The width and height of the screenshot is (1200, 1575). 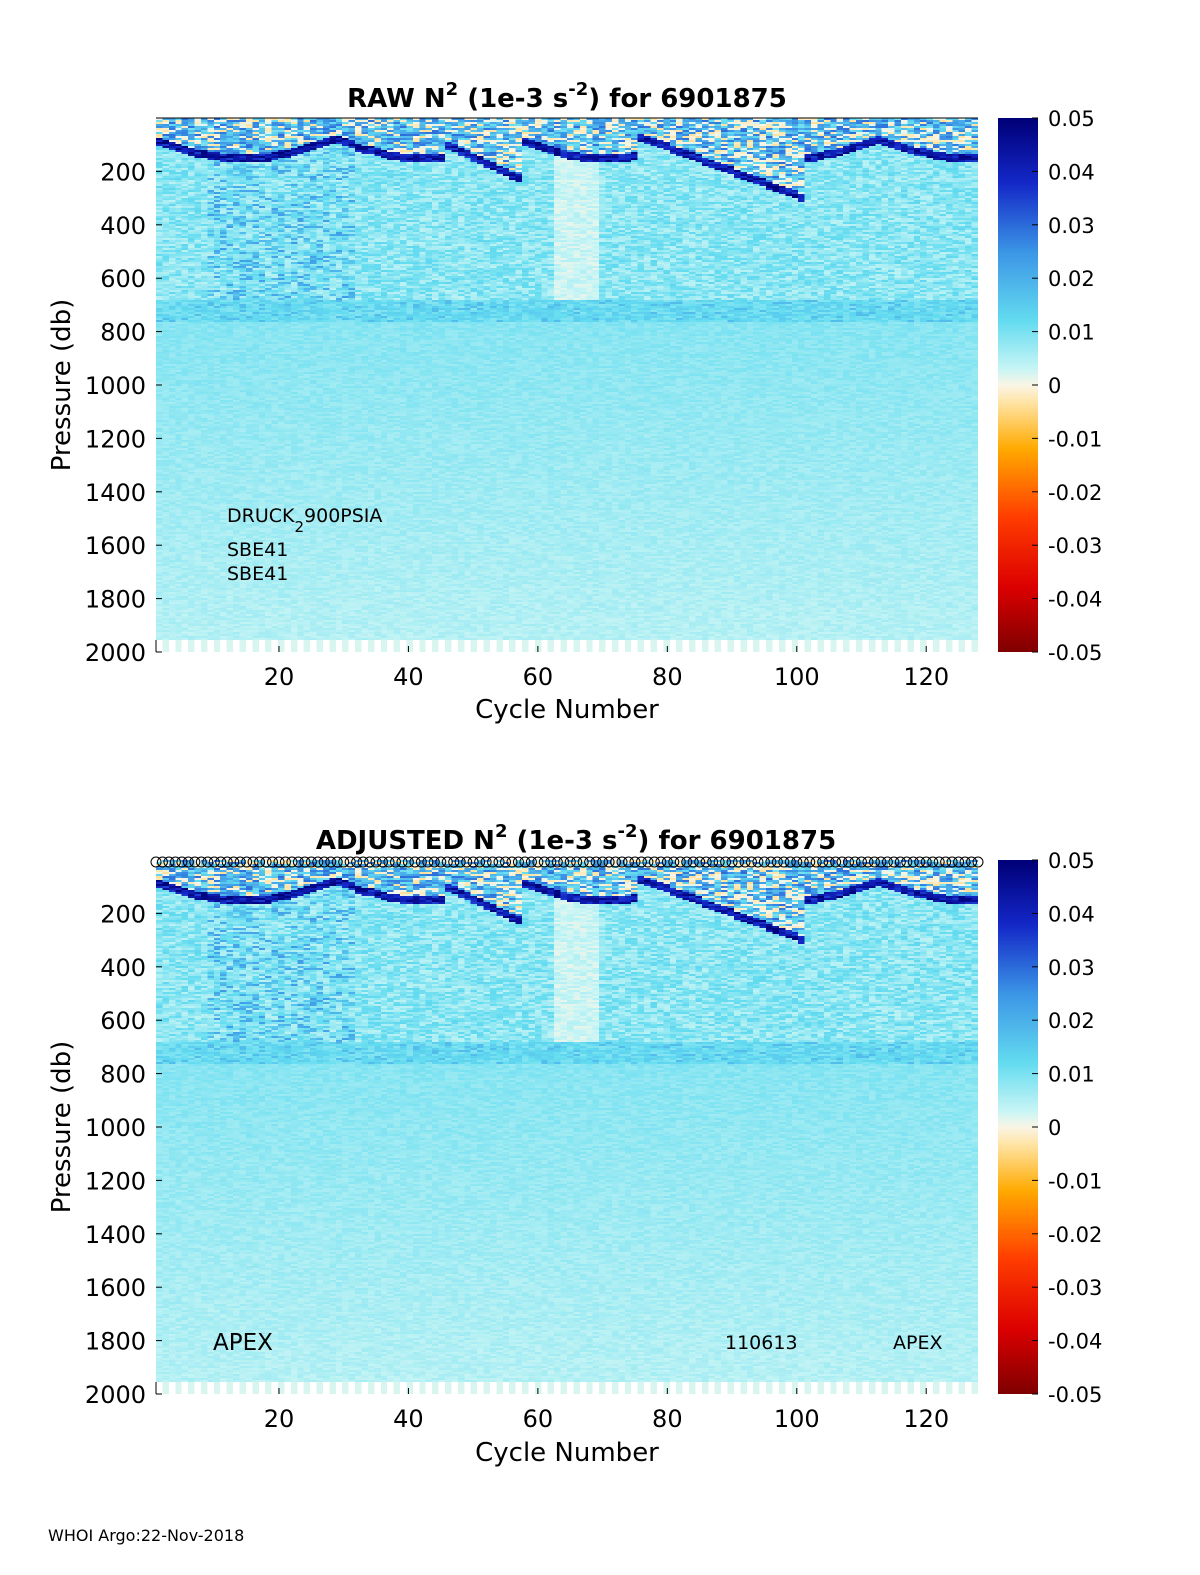 What do you see at coordinates (62, 1127) in the screenshot?
I see `adjusted-ylabel: Pressure (db)` at bounding box center [62, 1127].